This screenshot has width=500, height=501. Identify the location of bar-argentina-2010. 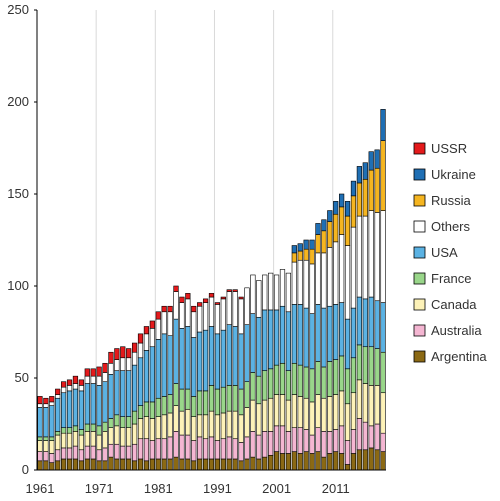
(330, 462).